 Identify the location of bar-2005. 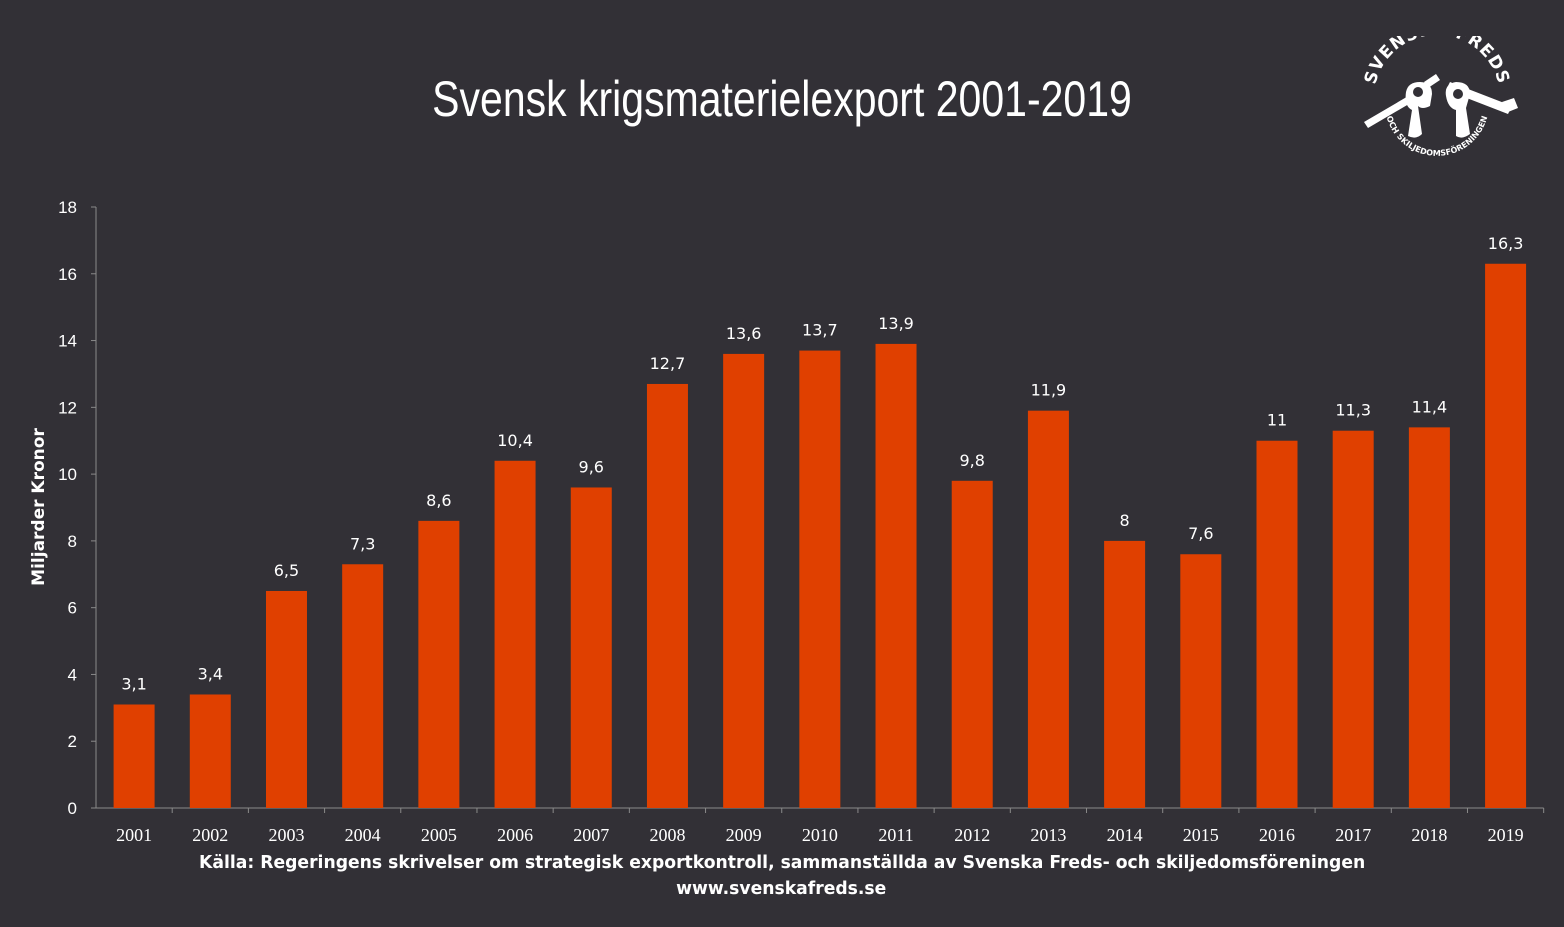
(439, 664).